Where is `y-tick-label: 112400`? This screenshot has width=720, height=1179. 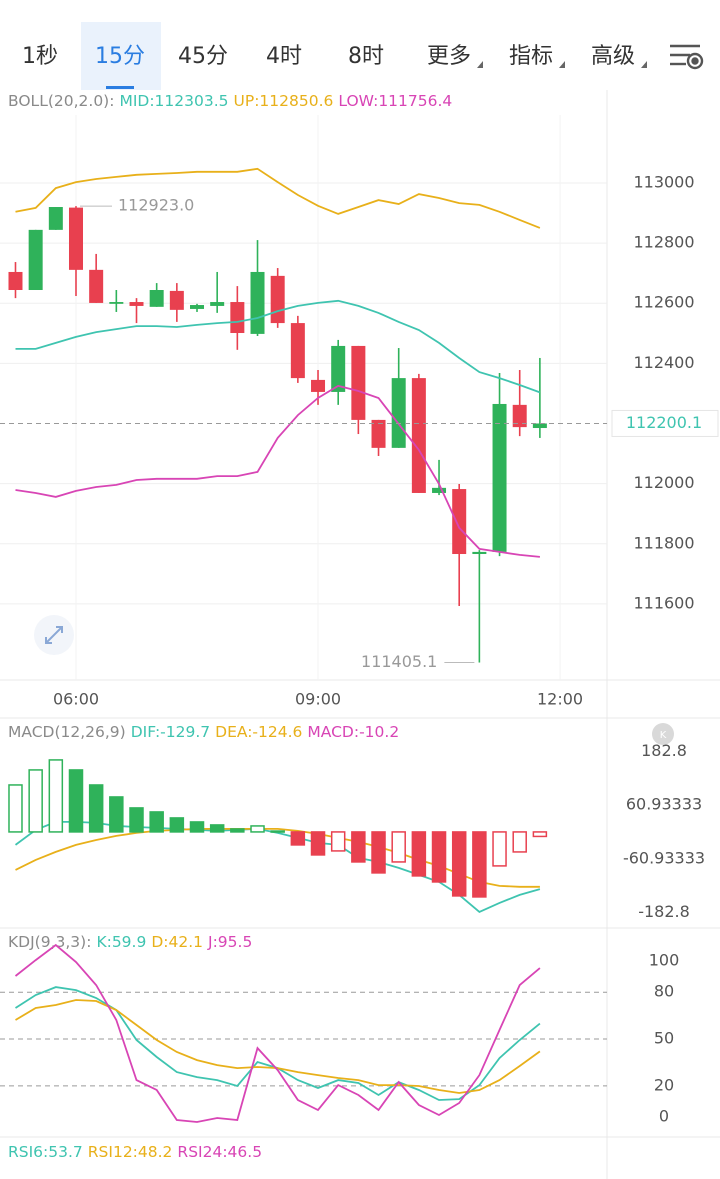
y-tick-label: 112400 is located at coordinates (663, 362).